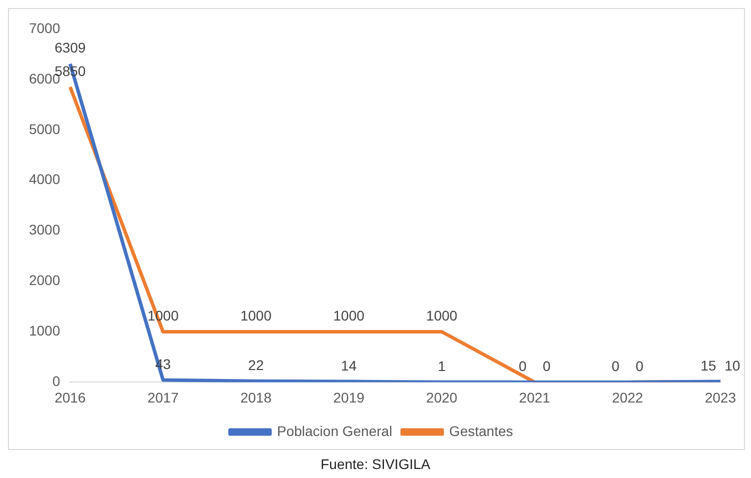 The width and height of the screenshot is (751, 478). What do you see at coordinates (376, 464) in the screenshot?
I see `source-note: Fuente: SIVIGILA` at bounding box center [376, 464].